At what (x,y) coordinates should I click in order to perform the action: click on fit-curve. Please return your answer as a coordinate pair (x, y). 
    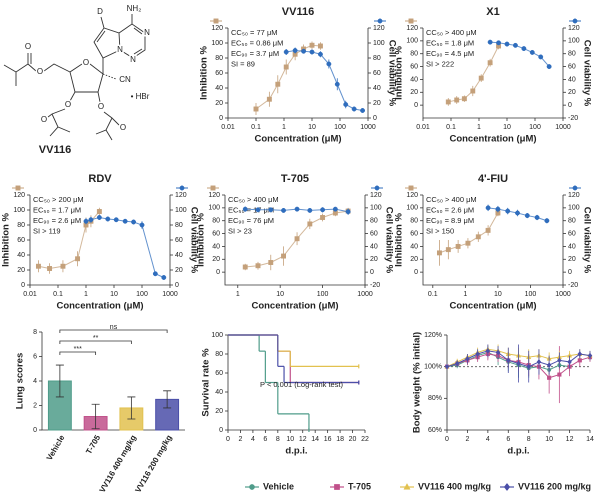
    Looking at the image, I should click on (124, 247).